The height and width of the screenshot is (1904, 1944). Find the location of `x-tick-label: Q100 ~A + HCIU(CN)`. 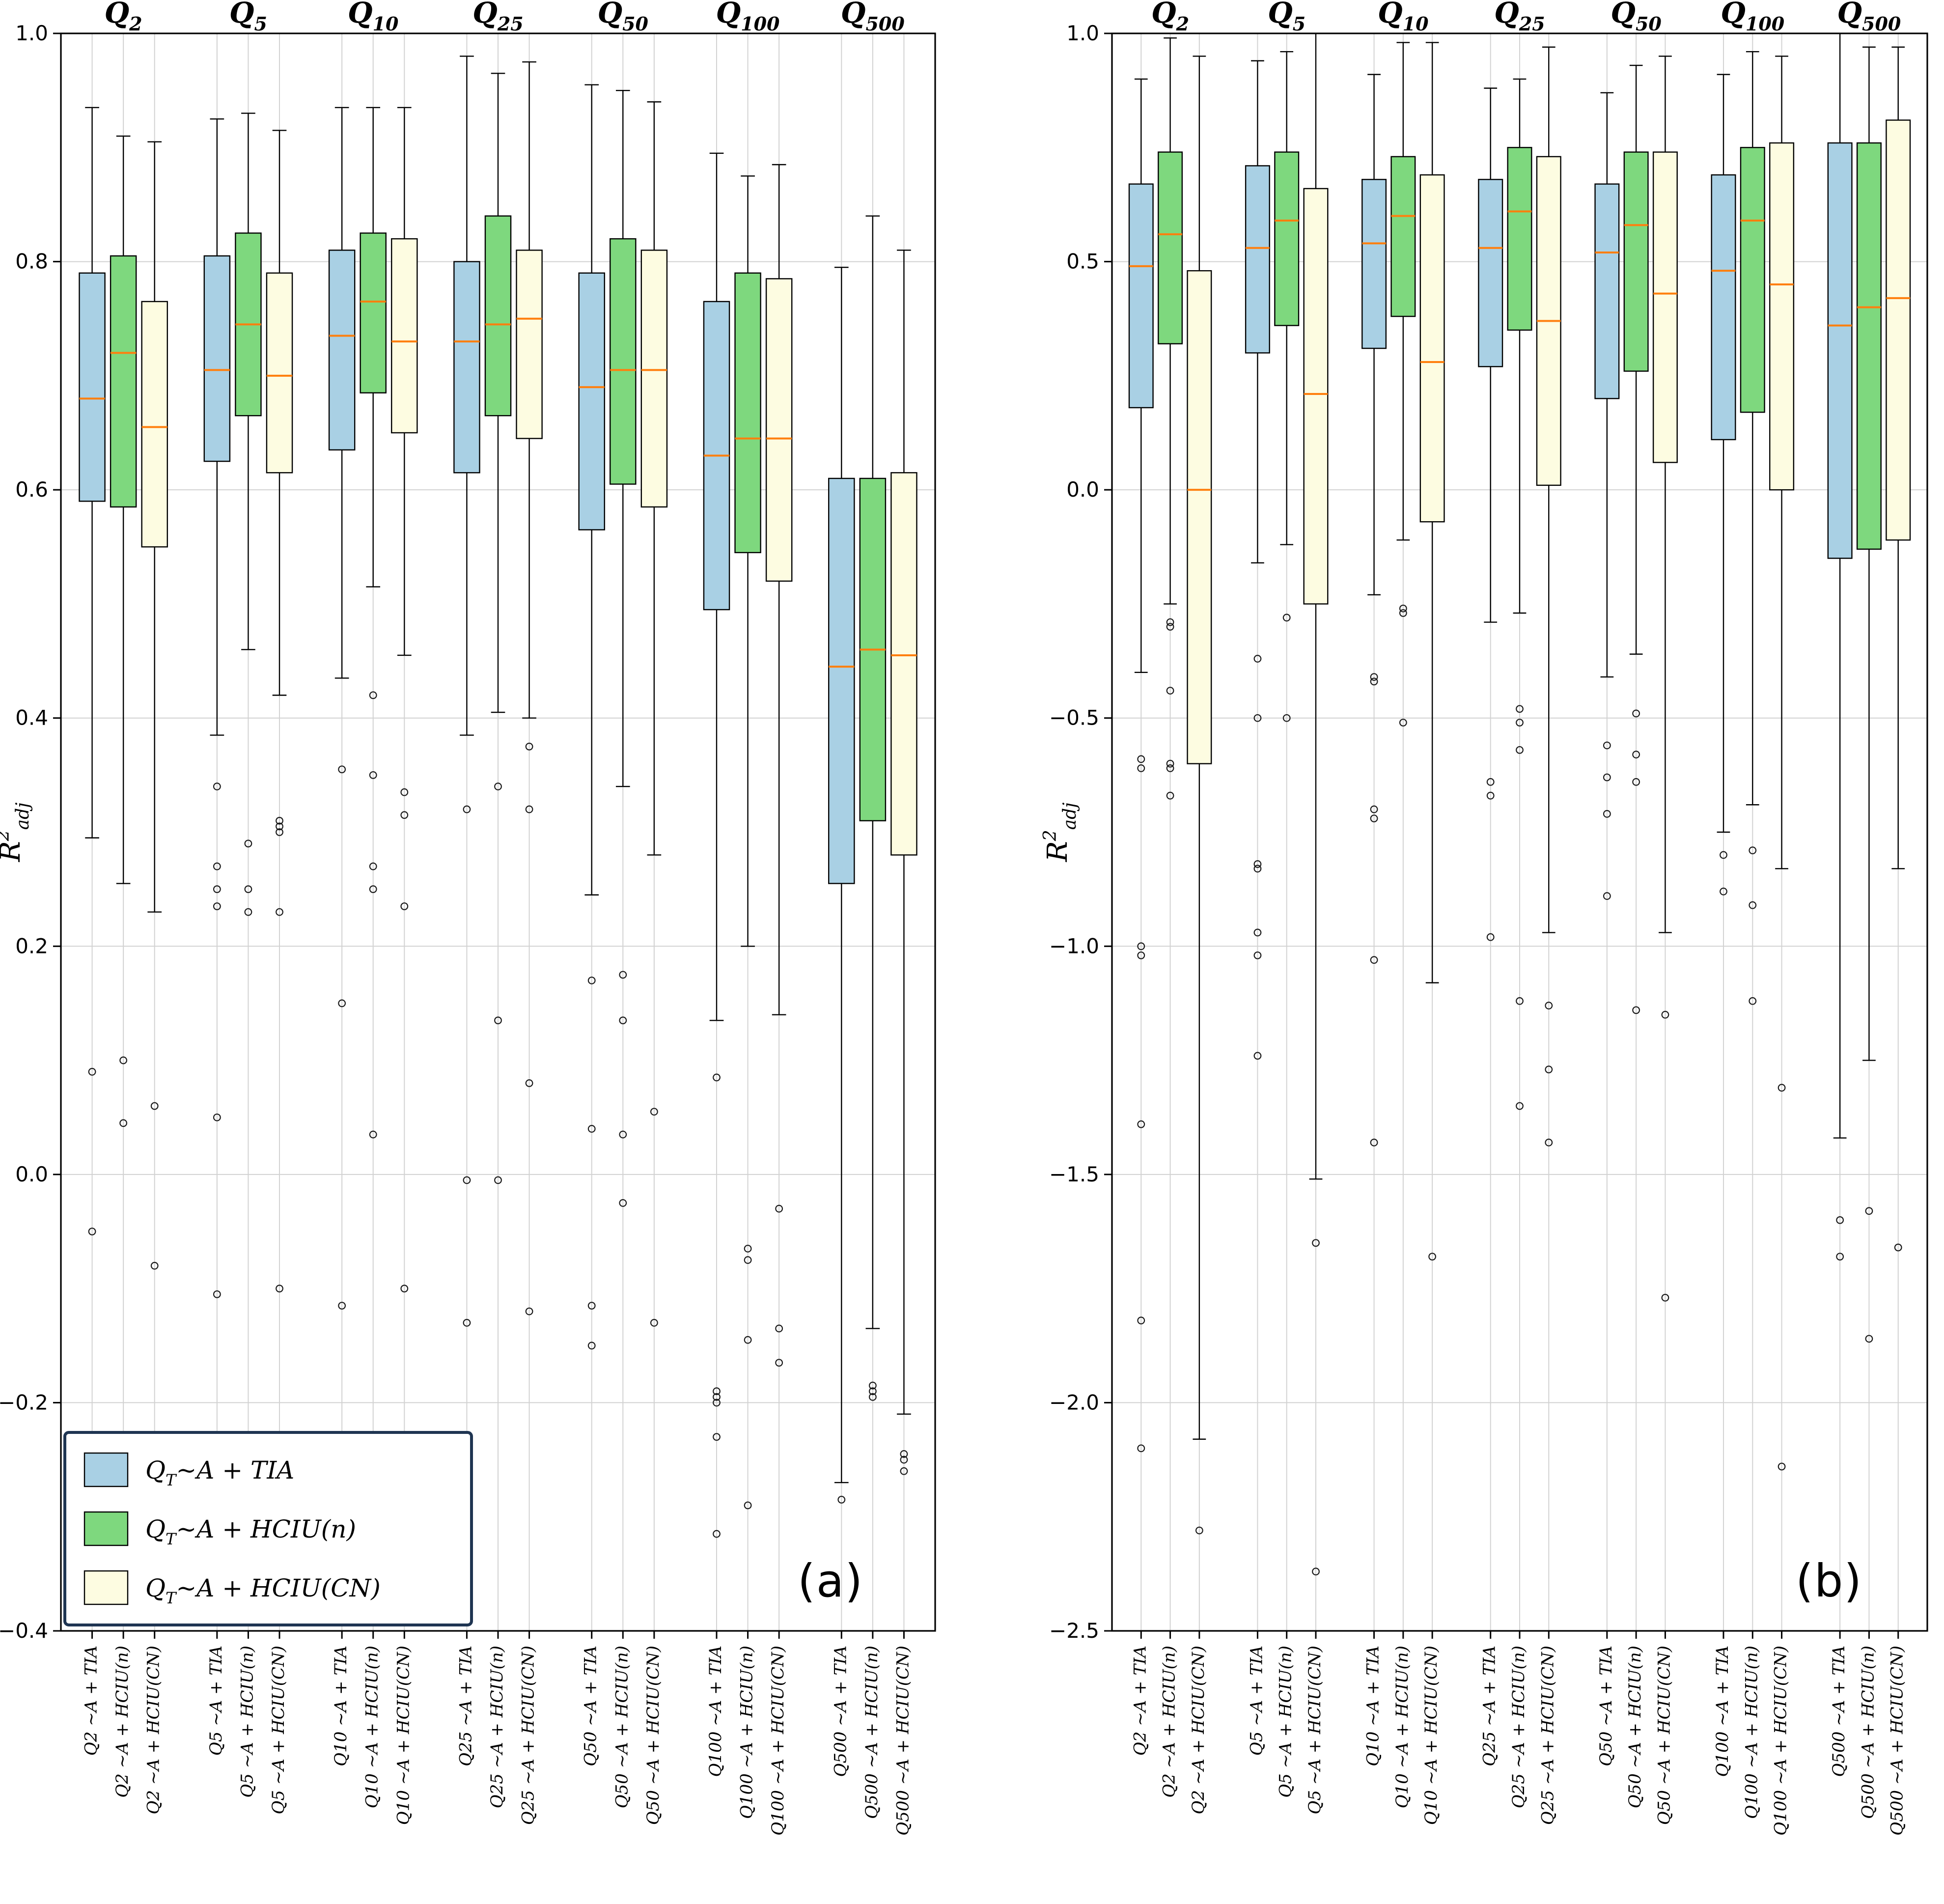

x-tick-label: Q100 ~A + HCIU(CN) is located at coordinates (1781, 1741).